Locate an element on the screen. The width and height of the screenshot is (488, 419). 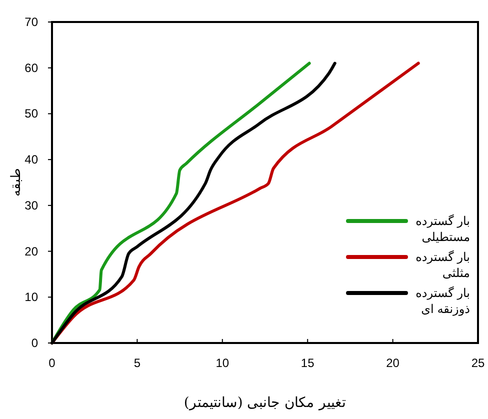
legend-label: بار گسترده مستطیلی is located at coordinates (443, 229).